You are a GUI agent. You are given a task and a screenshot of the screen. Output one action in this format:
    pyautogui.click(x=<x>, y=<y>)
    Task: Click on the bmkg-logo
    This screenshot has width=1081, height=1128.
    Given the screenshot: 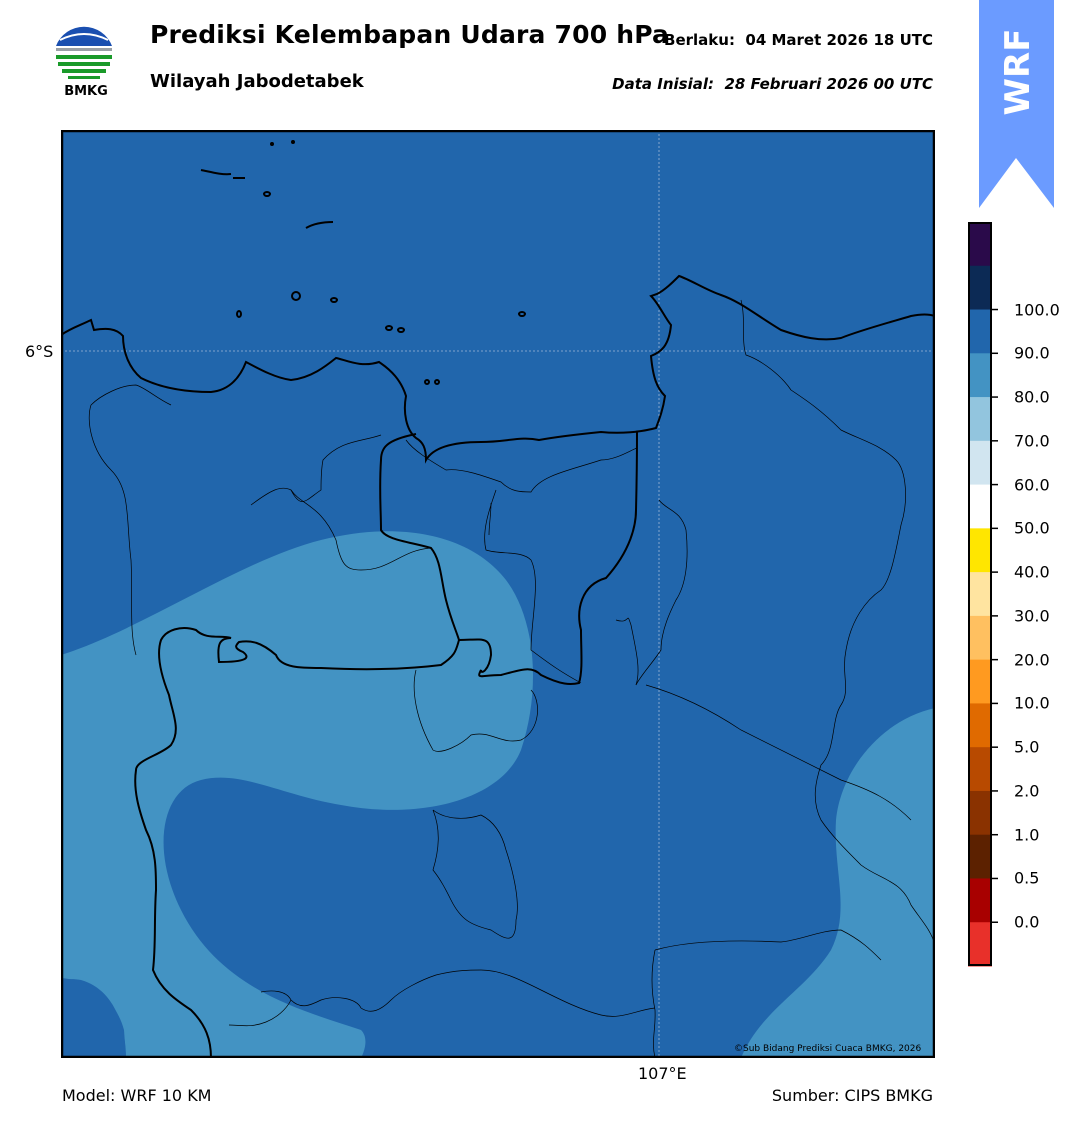 What is the action you would take?
    pyautogui.click(x=84, y=52)
    